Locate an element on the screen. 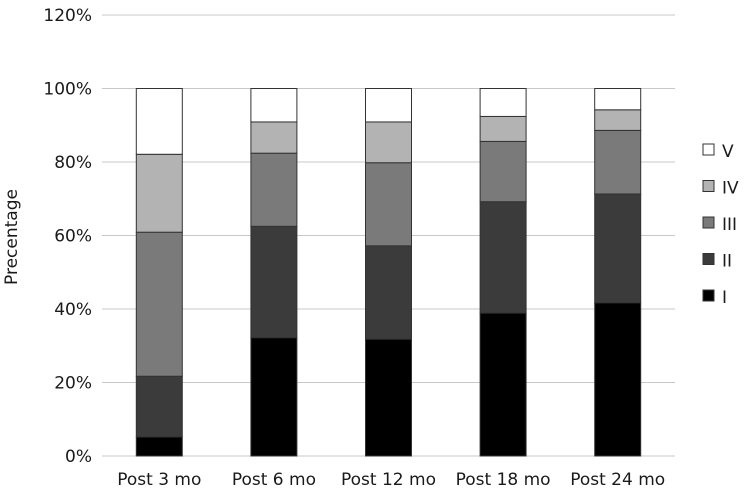 This screenshot has height=492, width=756. y-tick-label: 60% is located at coordinates (73, 237).